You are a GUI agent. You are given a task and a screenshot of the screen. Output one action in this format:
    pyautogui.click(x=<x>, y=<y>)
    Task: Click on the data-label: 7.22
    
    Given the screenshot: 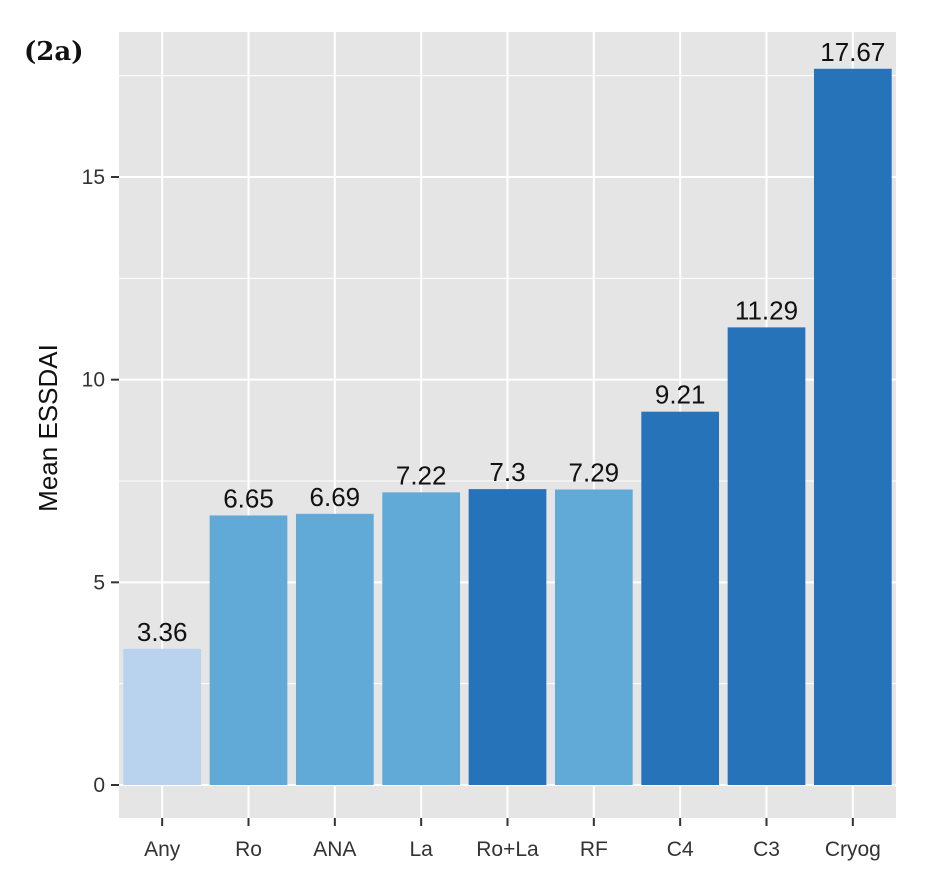 What is the action you would take?
    pyautogui.click(x=421, y=475)
    